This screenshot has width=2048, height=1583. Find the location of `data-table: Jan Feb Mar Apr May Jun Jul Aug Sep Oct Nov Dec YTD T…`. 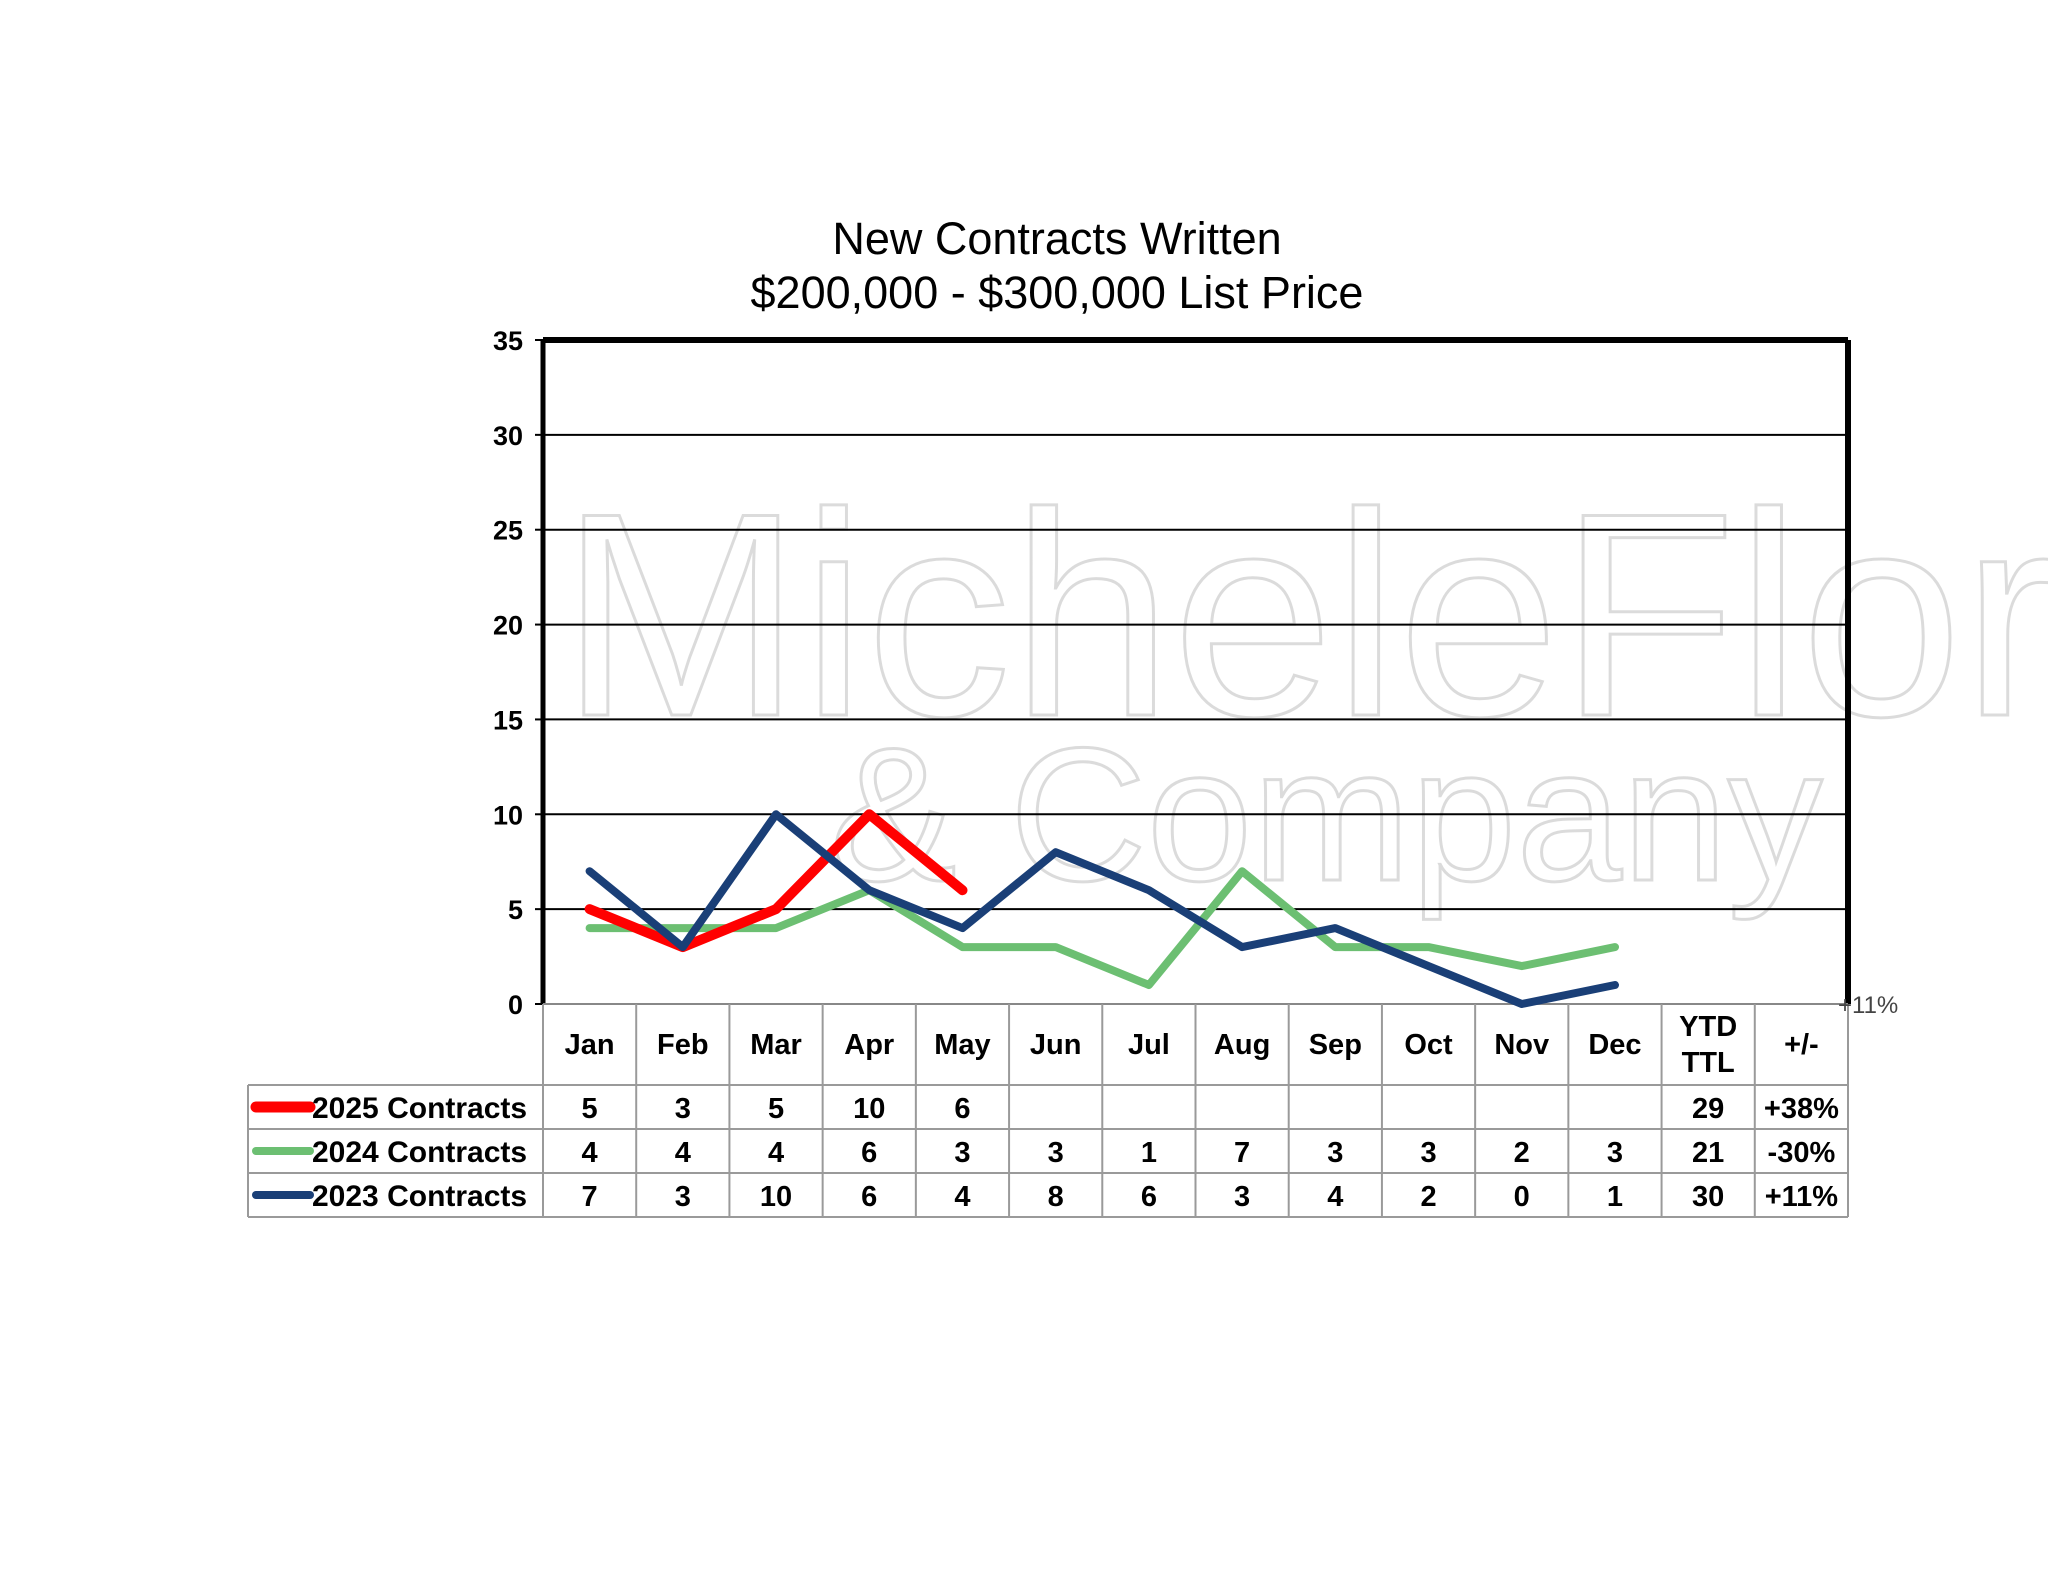

data-table: Jan Feb Mar Apr May Jun Jul Aug Sep Oct Nov Dec YTD T… is located at coordinates (1048, 1111).